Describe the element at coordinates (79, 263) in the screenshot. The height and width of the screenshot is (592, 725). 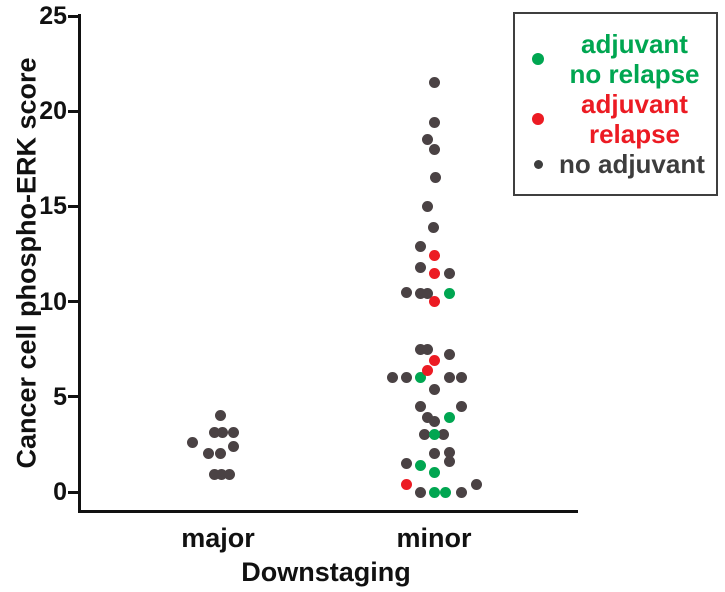
I see `y-axis-line` at that location.